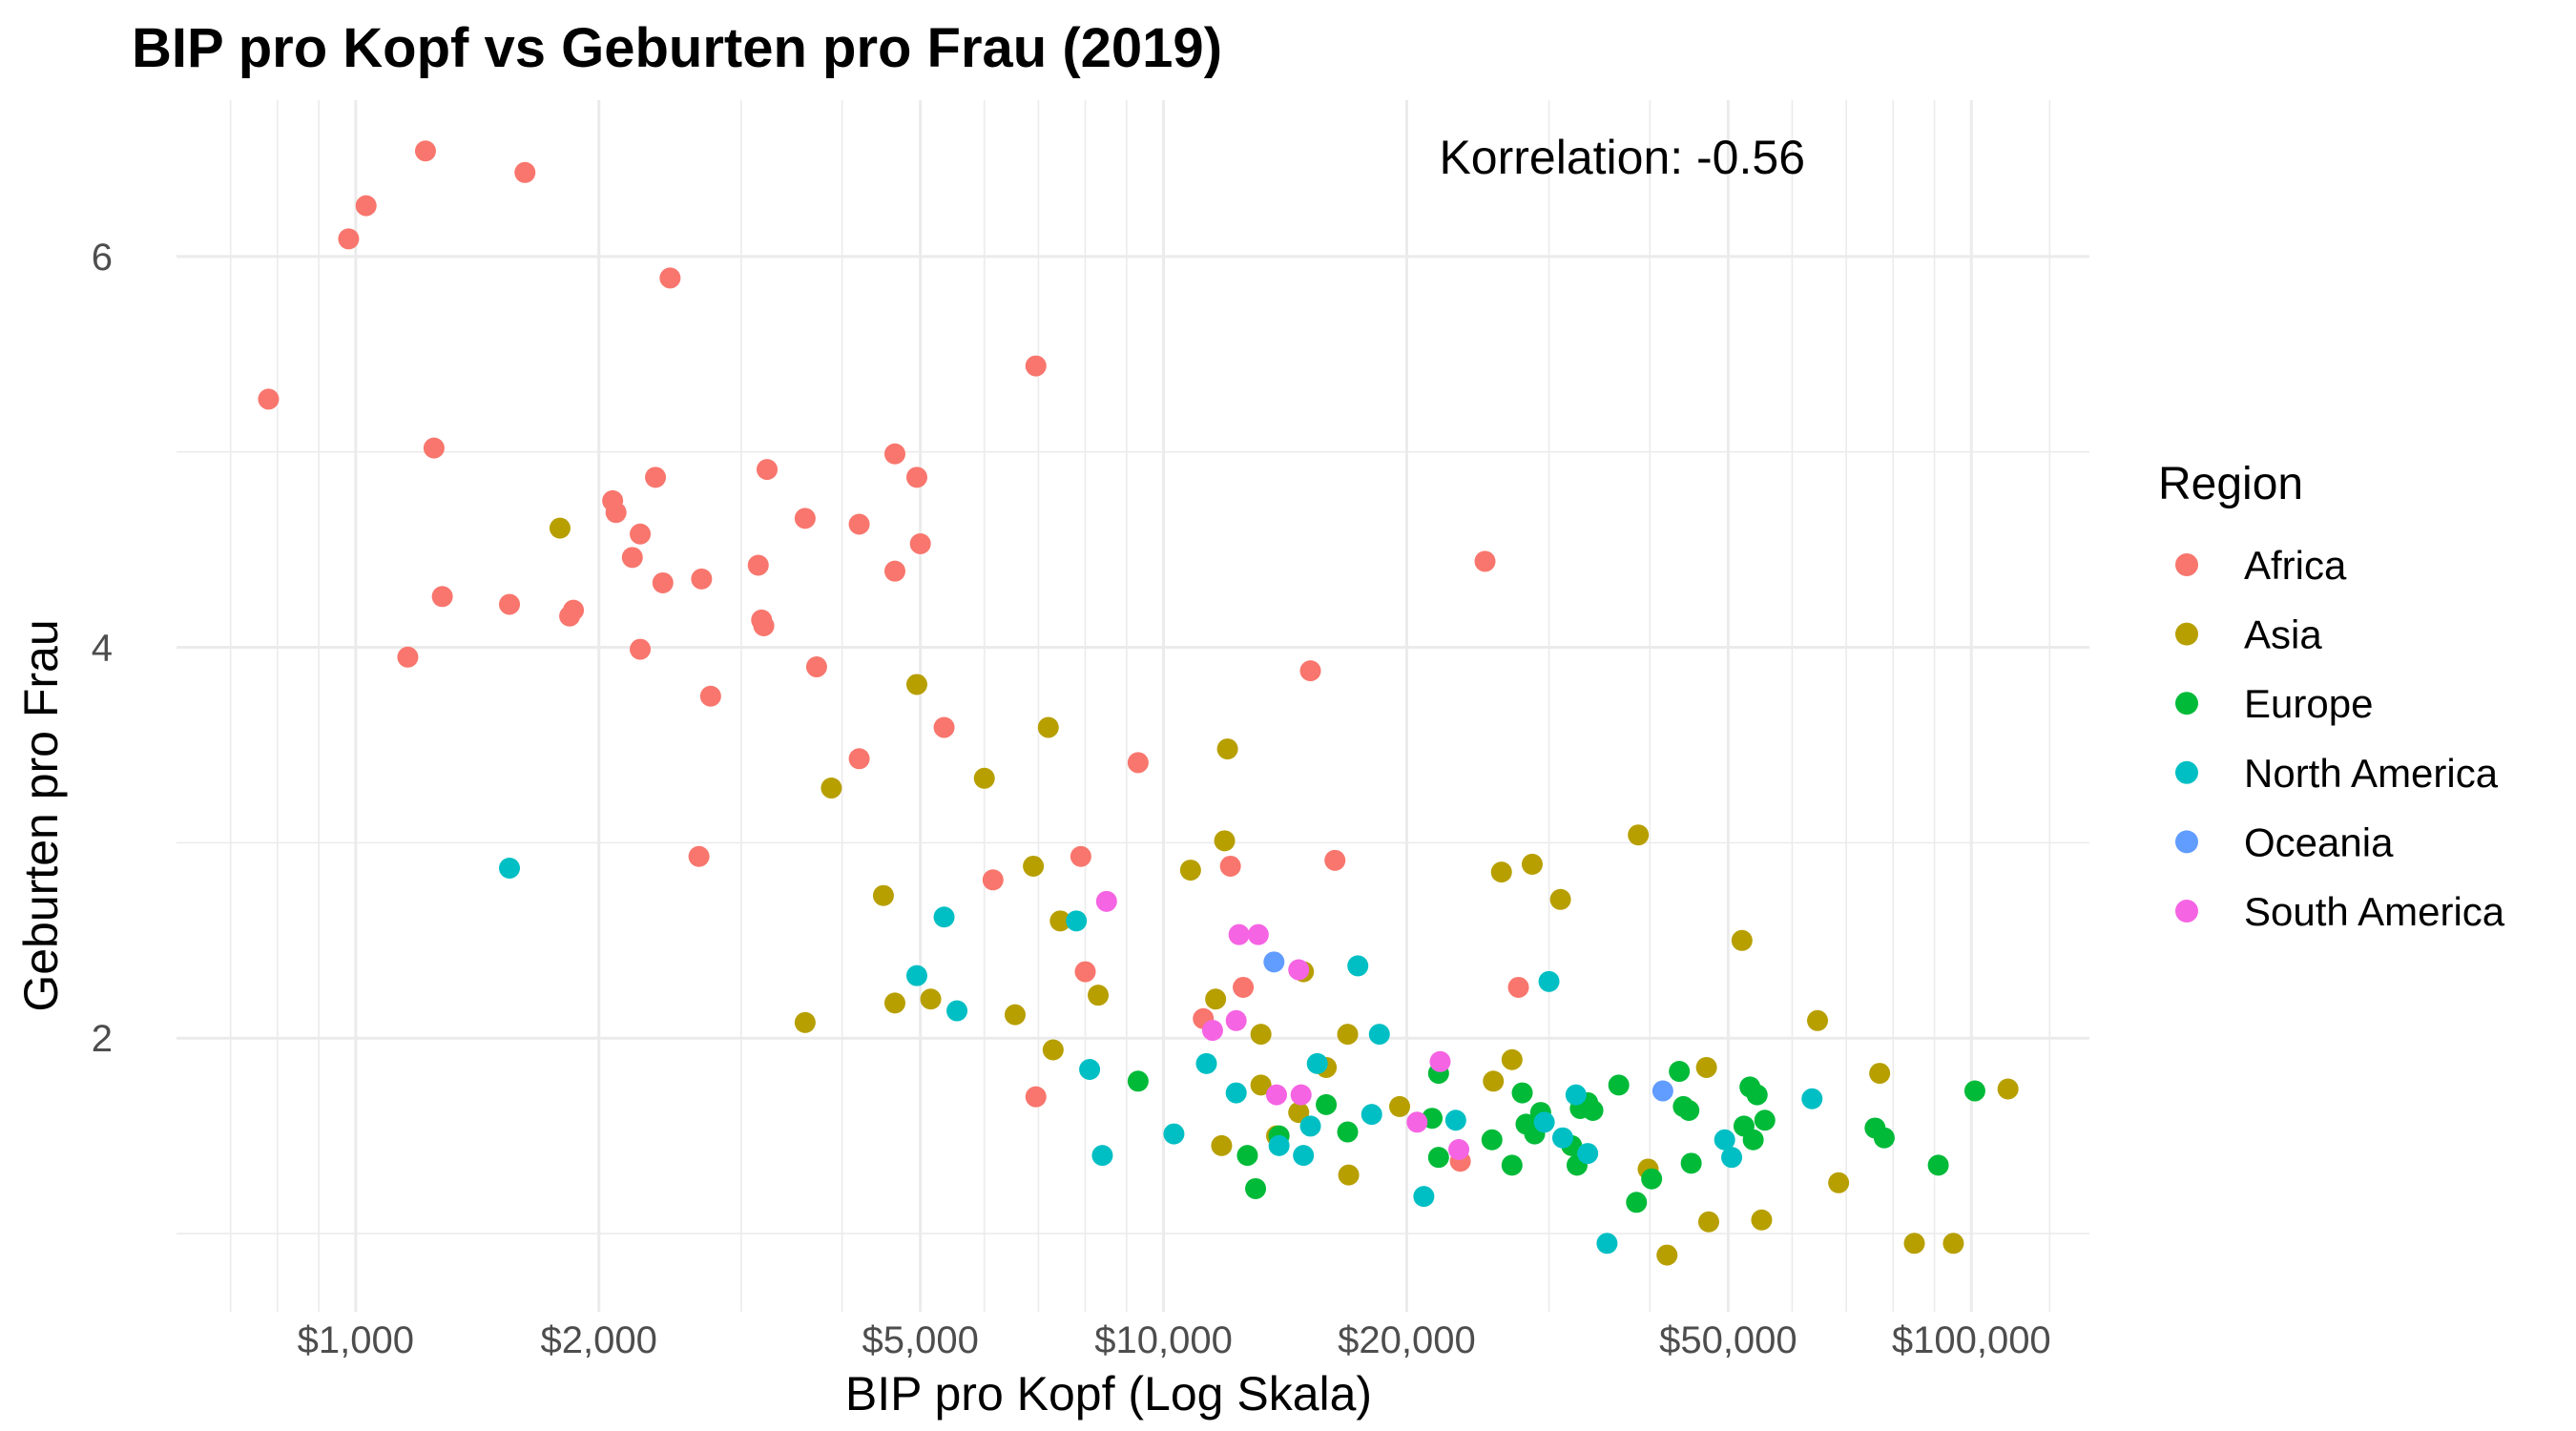 This screenshot has height=1431, width=2576. What do you see at coordinates (2371, 773) in the screenshot?
I see `legend-label: North America` at bounding box center [2371, 773].